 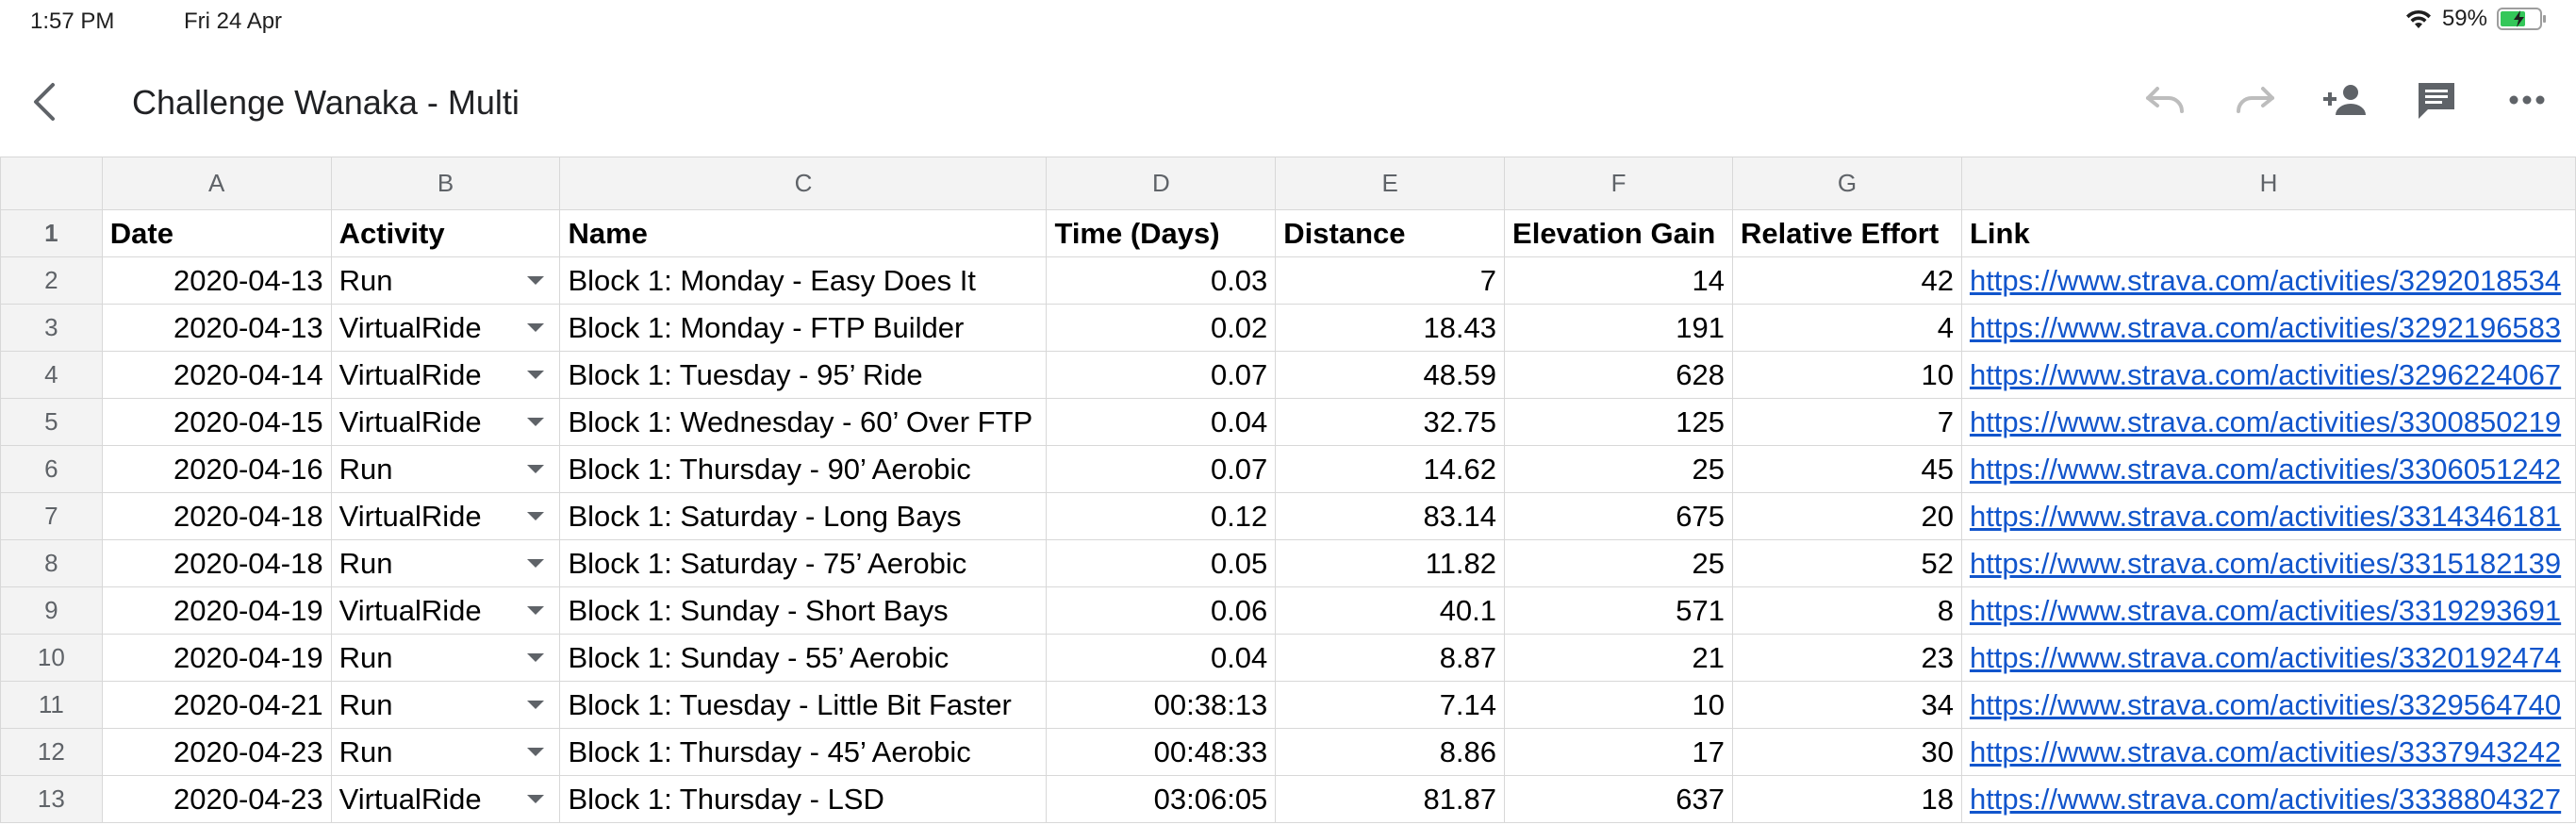 I want to click on redo-button, so click(x=2255, y=100).